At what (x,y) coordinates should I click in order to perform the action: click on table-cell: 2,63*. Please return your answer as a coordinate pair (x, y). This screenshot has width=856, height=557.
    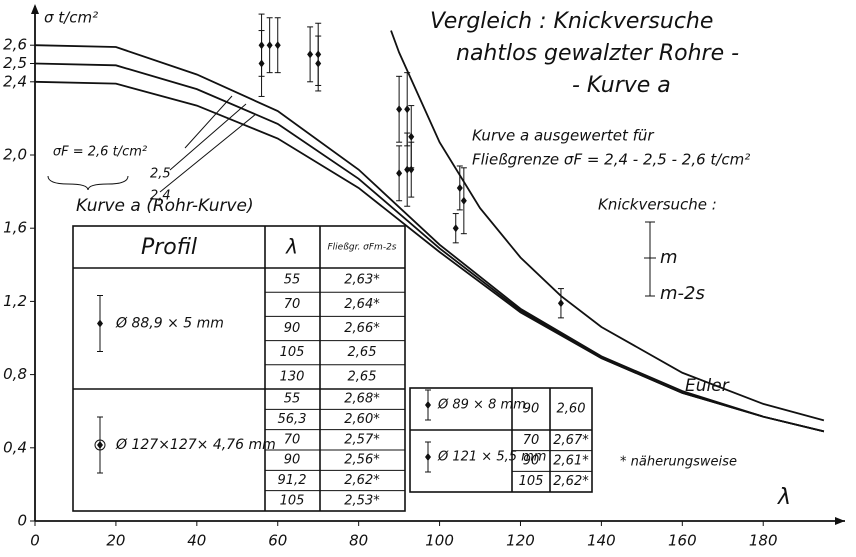
    Looking at the image, I should click on (362, 280).